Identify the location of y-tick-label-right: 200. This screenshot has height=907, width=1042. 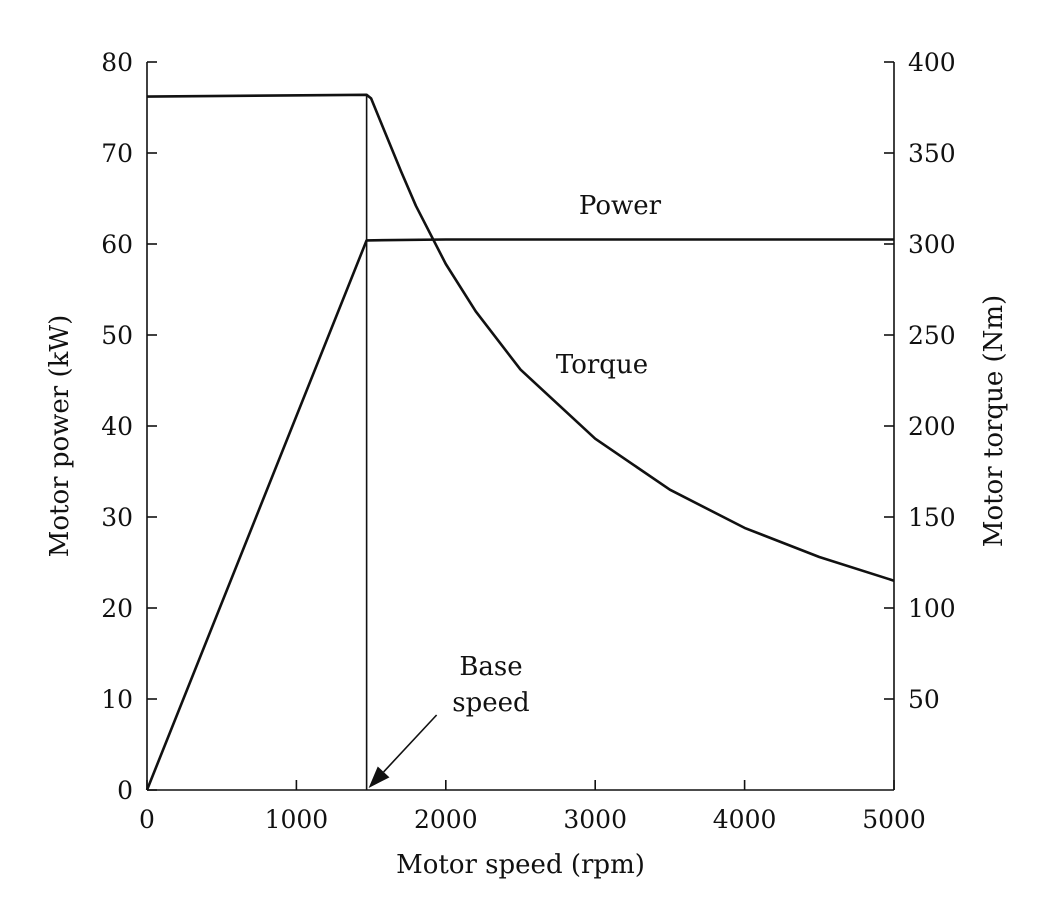
(932, 426).